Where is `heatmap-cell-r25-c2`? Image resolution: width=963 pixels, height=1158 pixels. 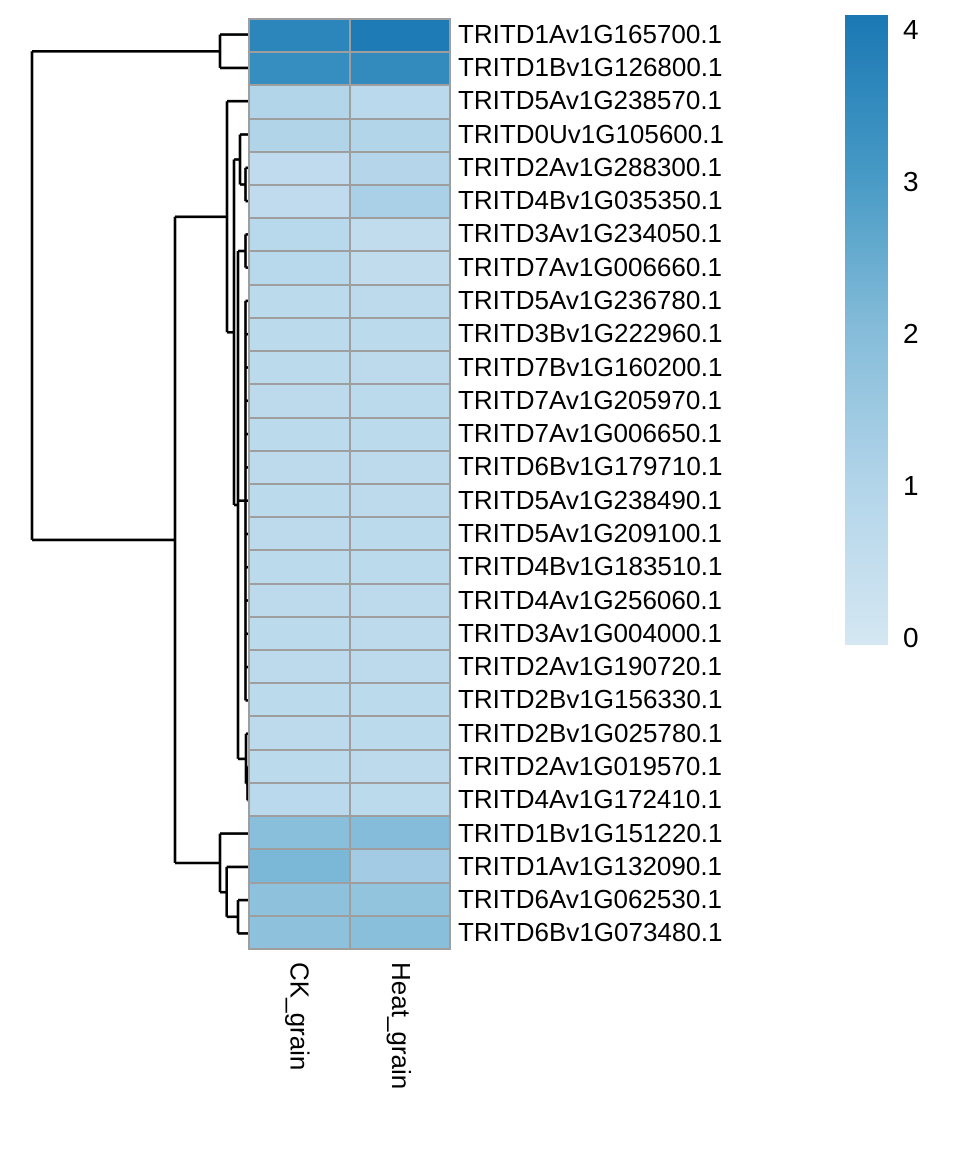 heatmap-cell-r25-c2 is located at coordinates (399, 833).